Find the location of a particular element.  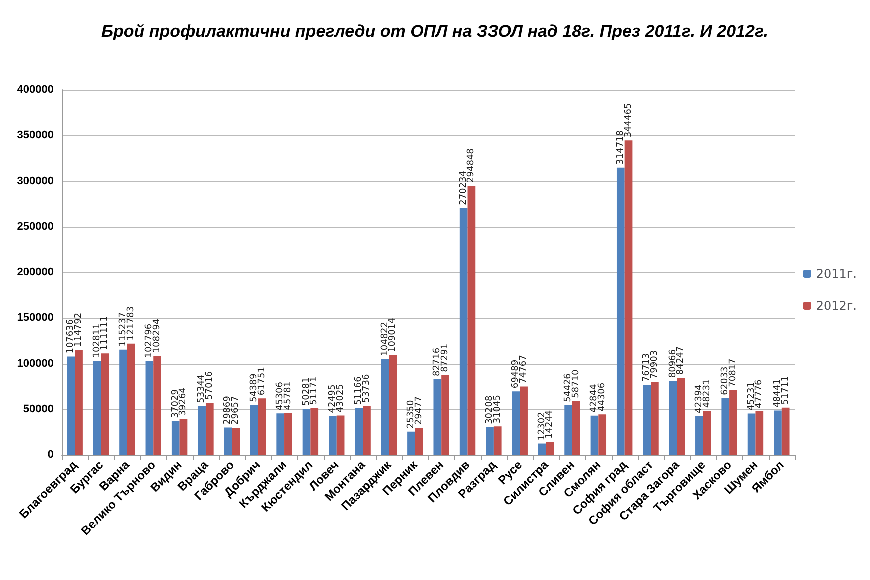

data-label: 79903 is located at coordinates (655, 365).